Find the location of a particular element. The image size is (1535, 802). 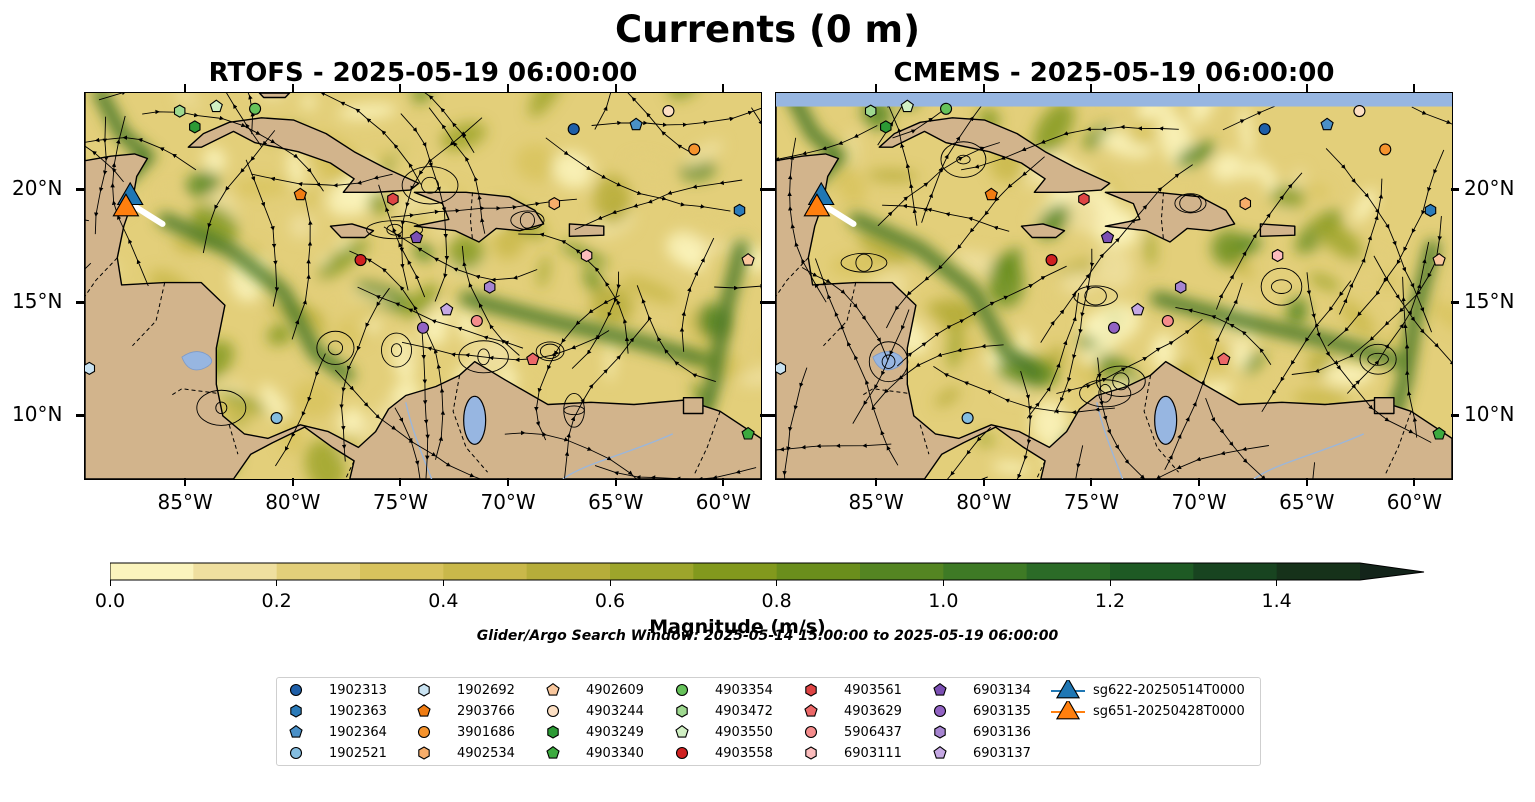

lat-label-left: 15°N is located at coordinates (37, 300).